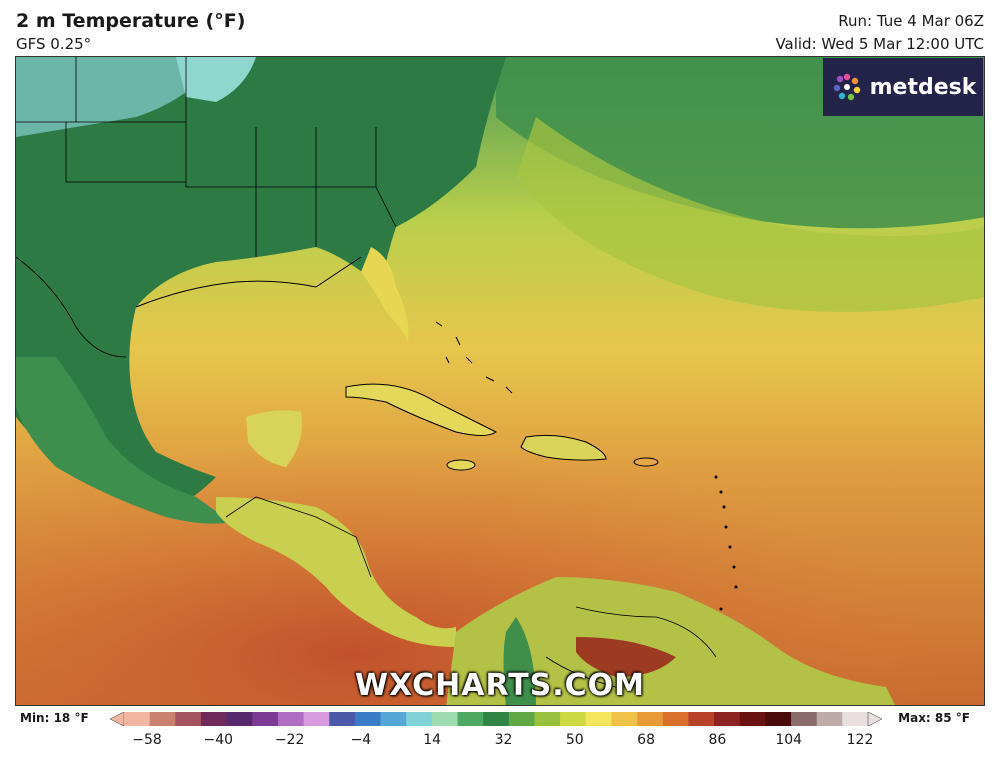  What do you see at coordinates (860, 740) in the screenshot?
I see `scale-tick-label: 122` at bounding box center [860, 740].